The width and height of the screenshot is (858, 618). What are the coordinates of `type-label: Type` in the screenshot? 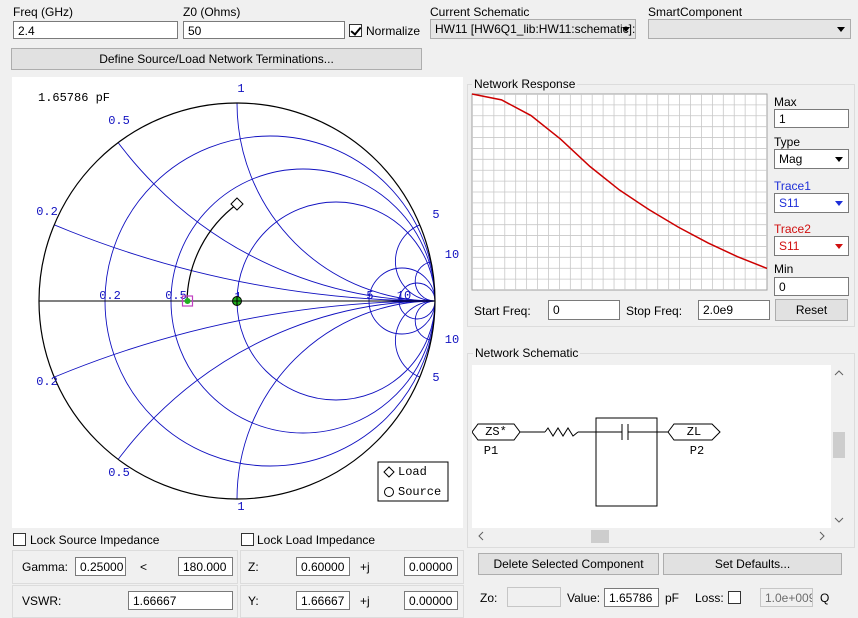 It's located at (787, 142).